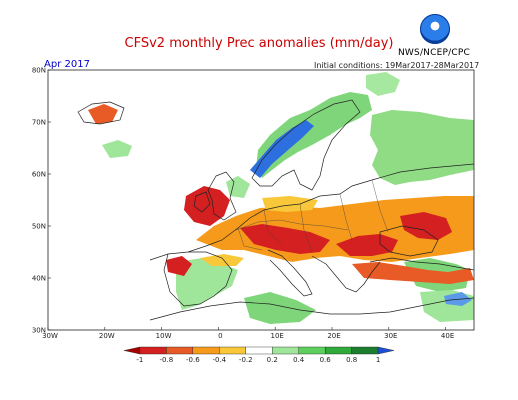  What do you see at coordinates (222, 196) in the screenshot?
I see `coastline-britain` at bounding box center [222, 196].